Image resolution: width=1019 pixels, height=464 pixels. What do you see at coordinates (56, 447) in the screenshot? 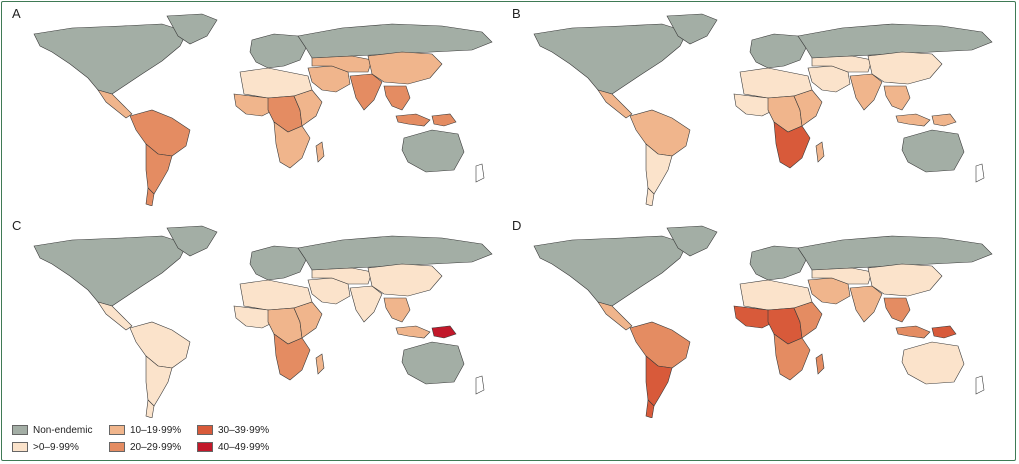
I see `legend-label: >0–9·99%` at bounding box center [56, 447].